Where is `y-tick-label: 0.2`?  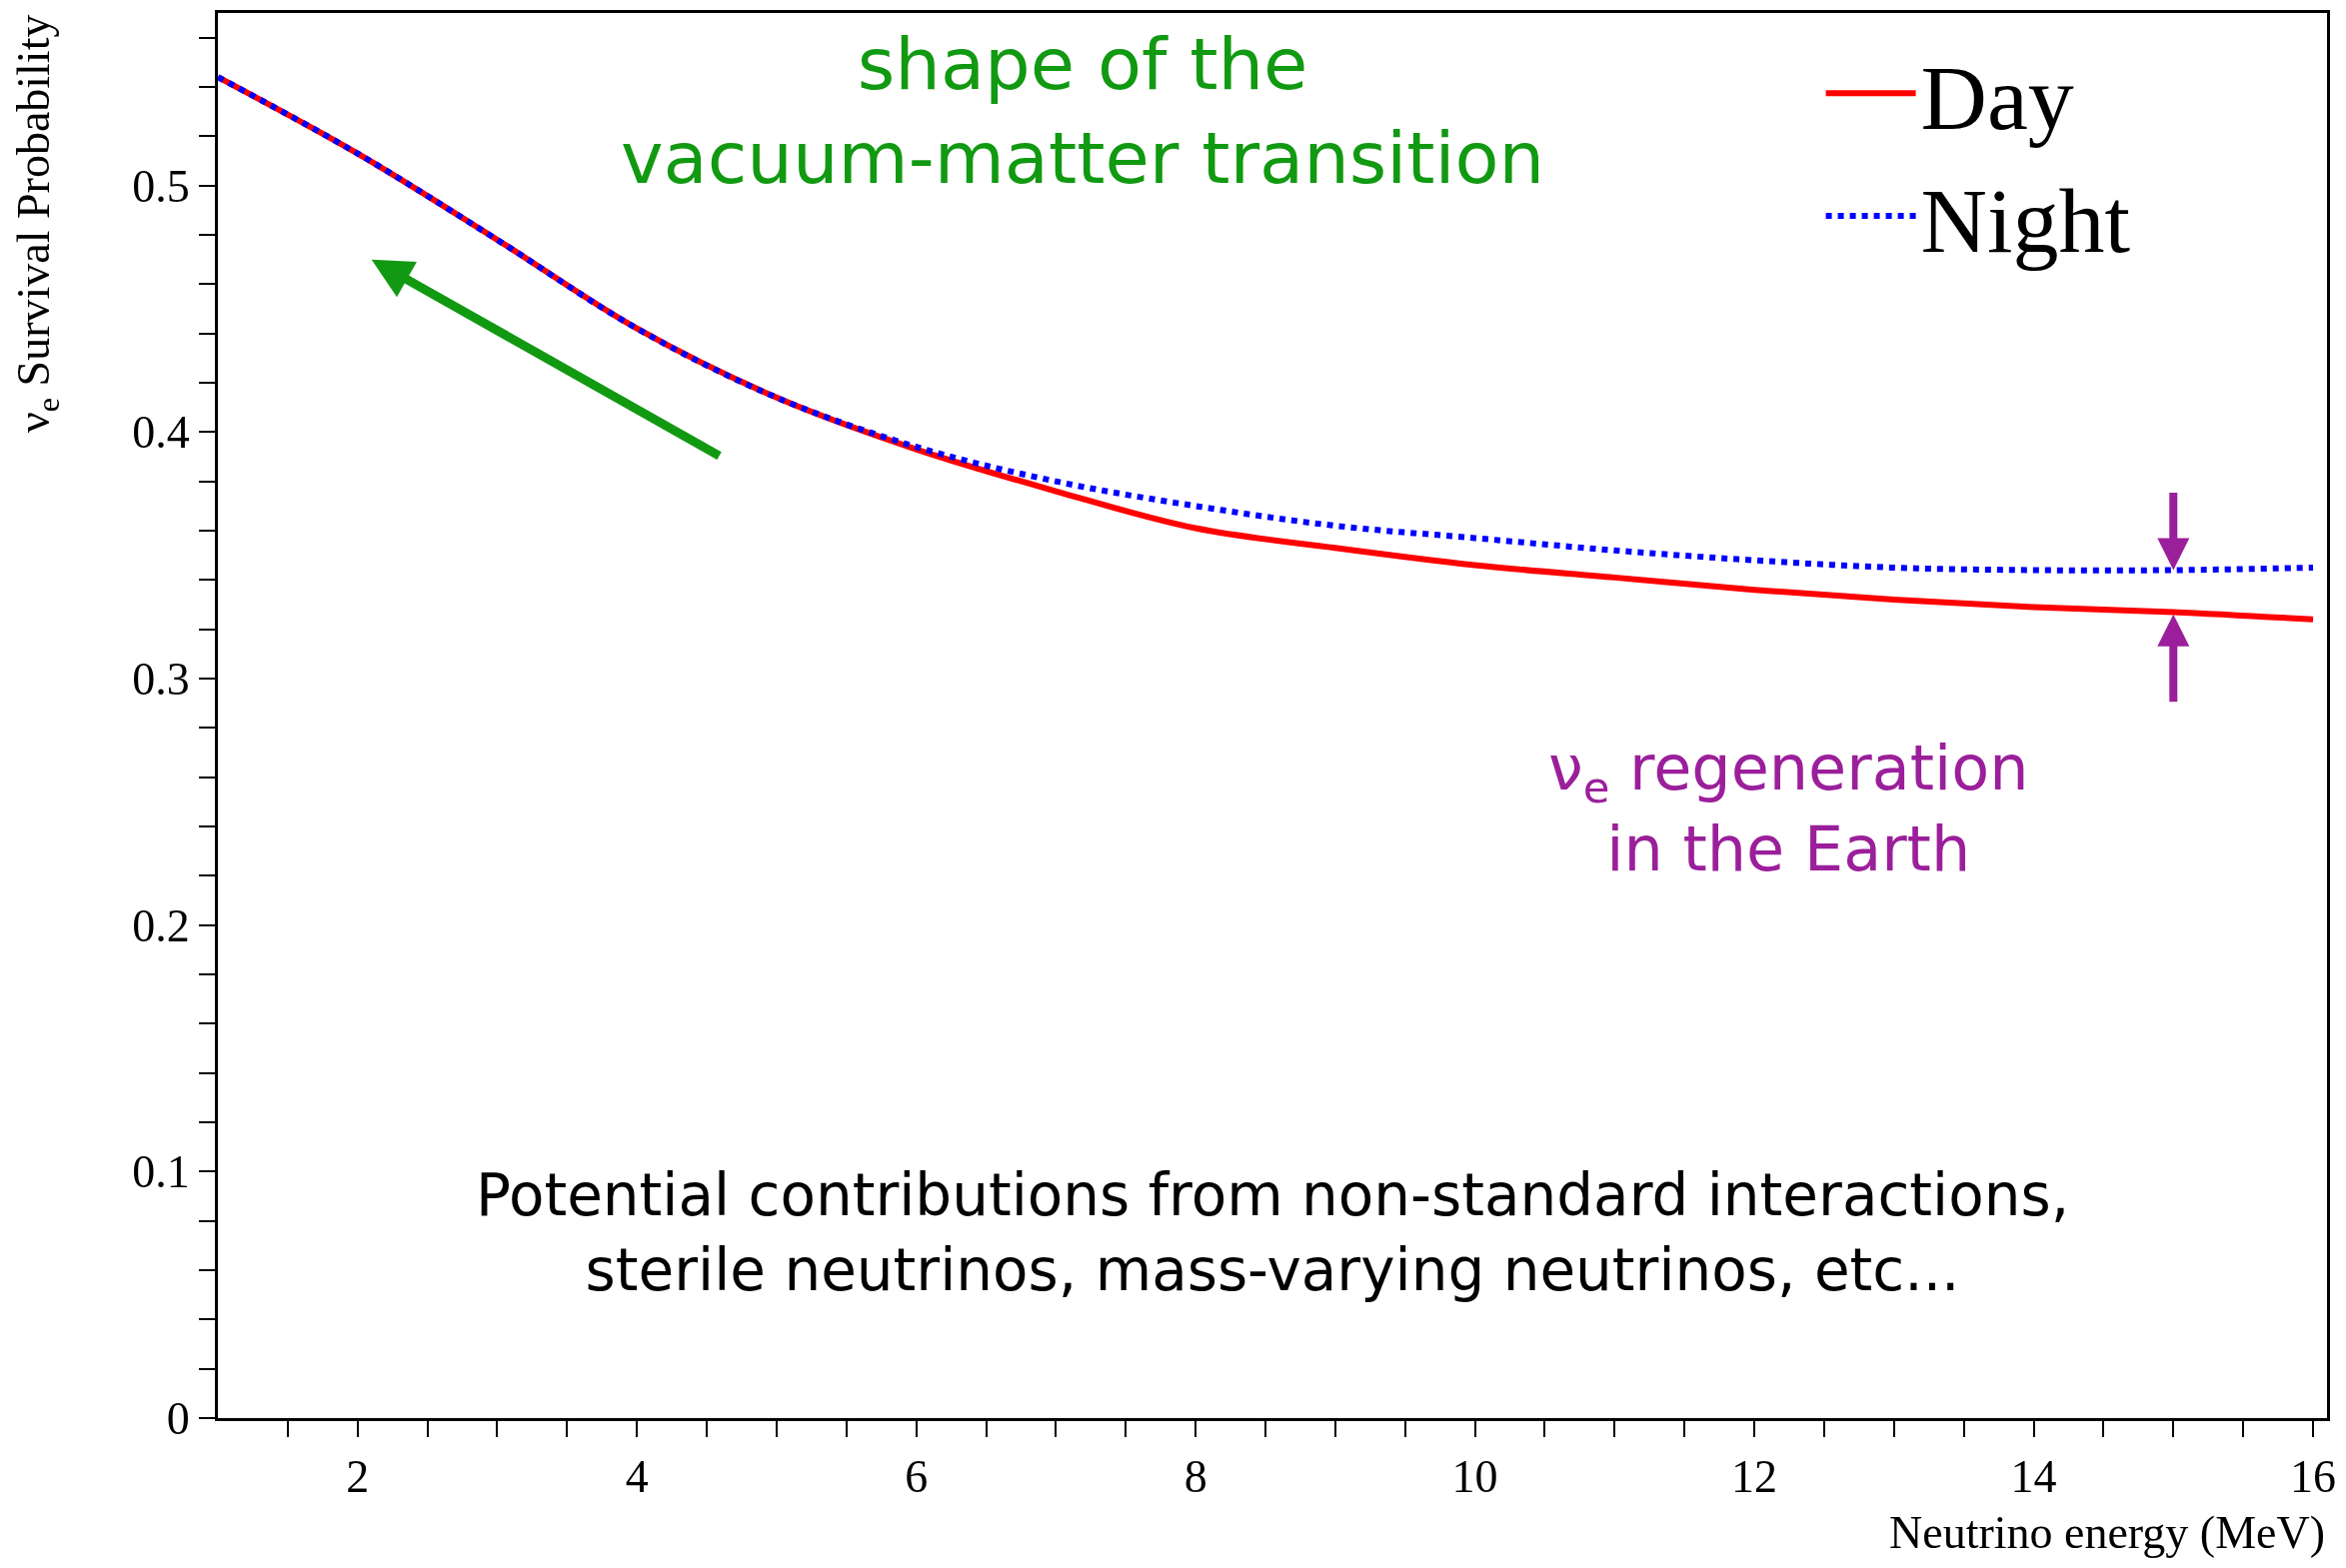
y-tick-label: 0.2 is located at coordinates (161, 925).